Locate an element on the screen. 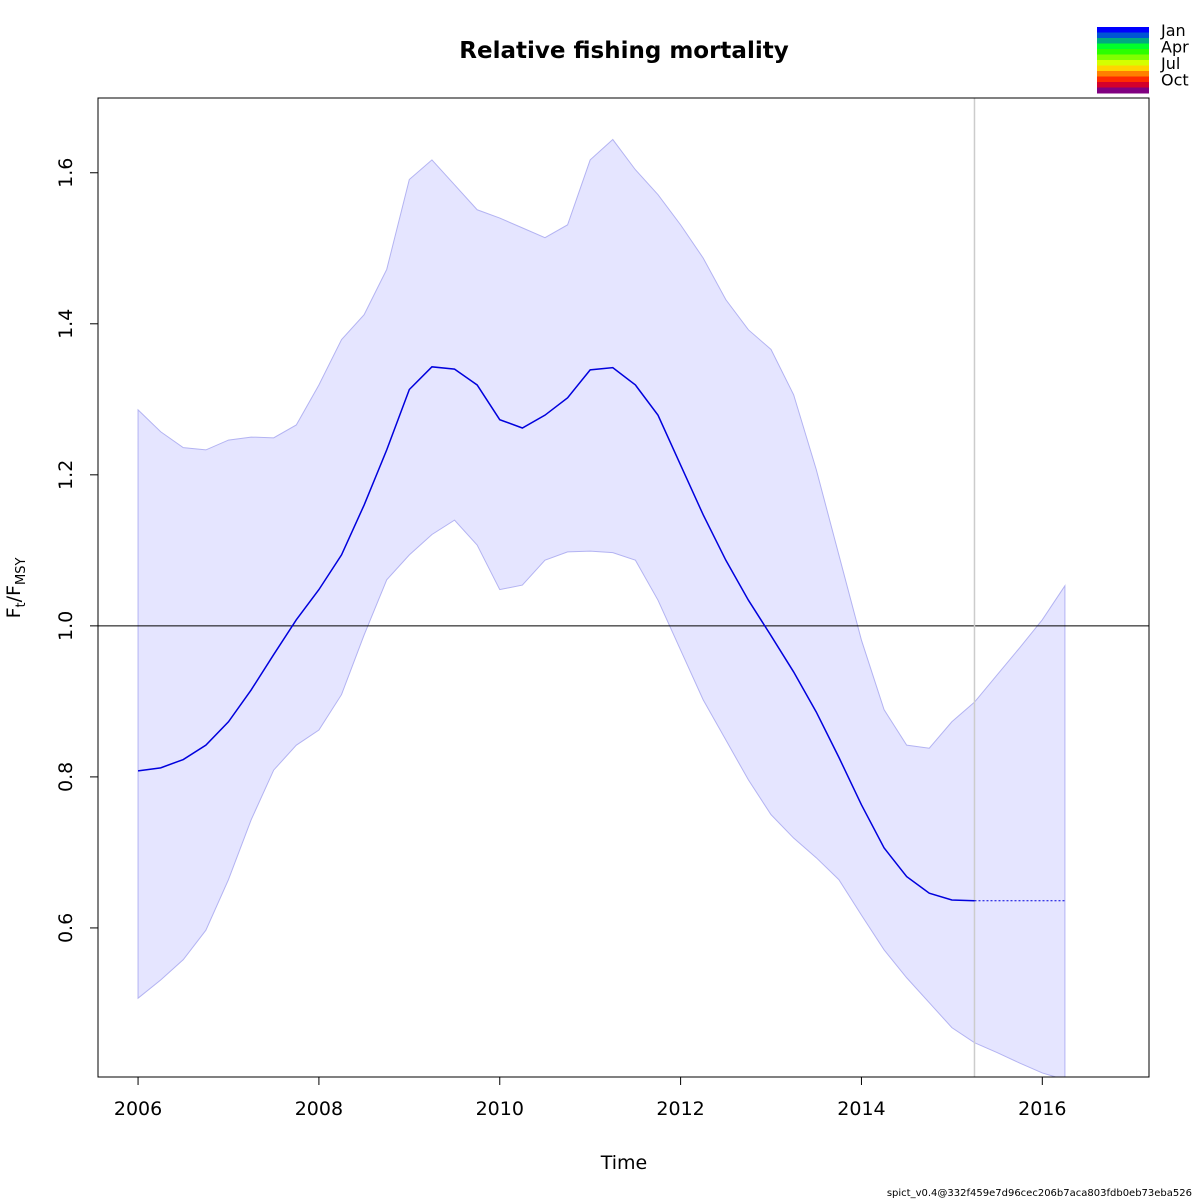 The image size is (1200, 1200). legend-label: Jul is located at coordinates (1170, 63).